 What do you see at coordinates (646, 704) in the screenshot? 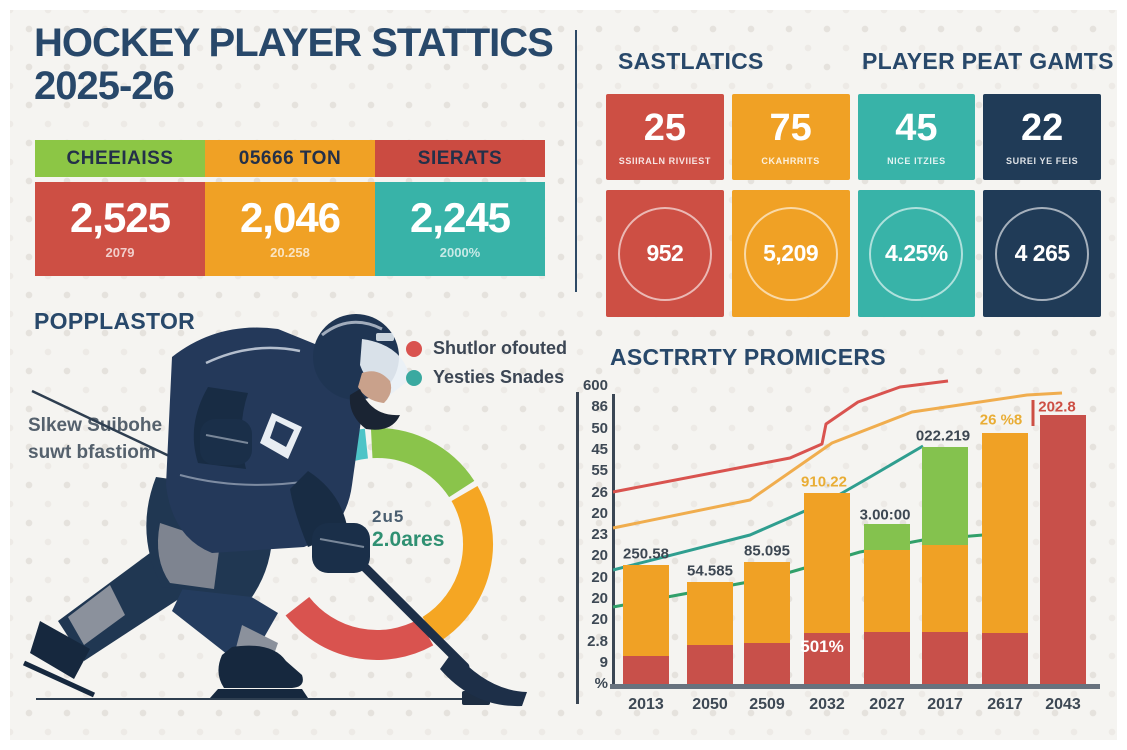
I see `x-axis-label: 2013` at bounding box center [646, 704].